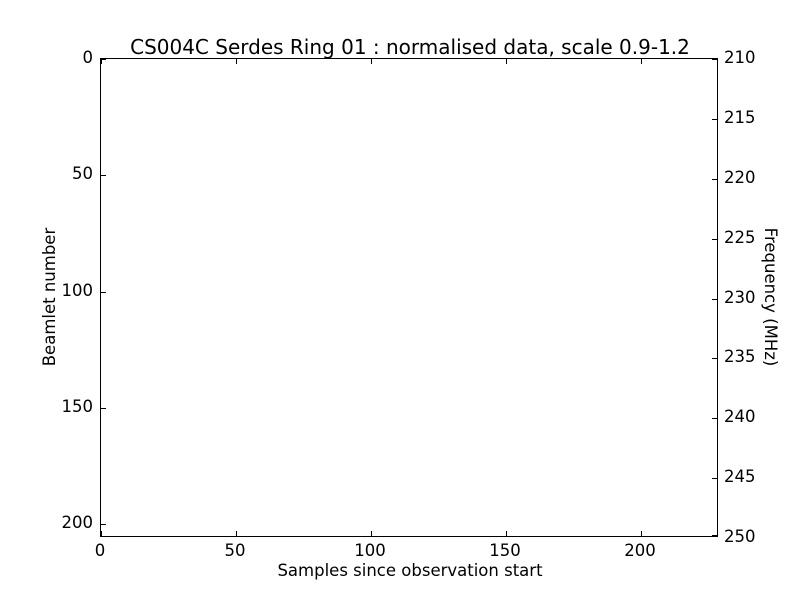 Image resolution: width=800 pixels, height=600 pixels. I want to click on y-left-tick-label: 150, so click(77, 406).